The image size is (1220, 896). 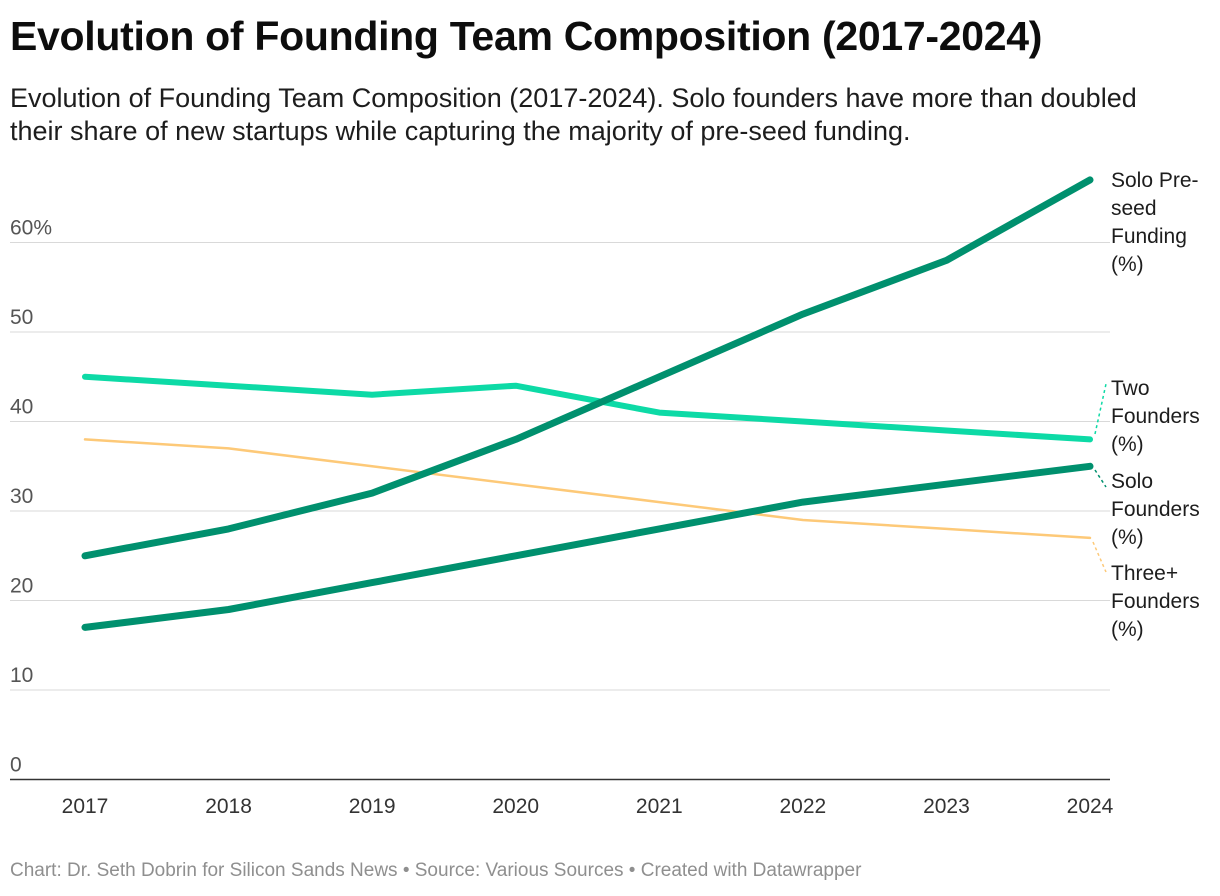 What do you see at coordinates (588, 806) in the screenshot?
I see `x-axis-ticks: 2017 2018 2019 2020 2021 2022 2023 2024` at bounding box center [588, 806].